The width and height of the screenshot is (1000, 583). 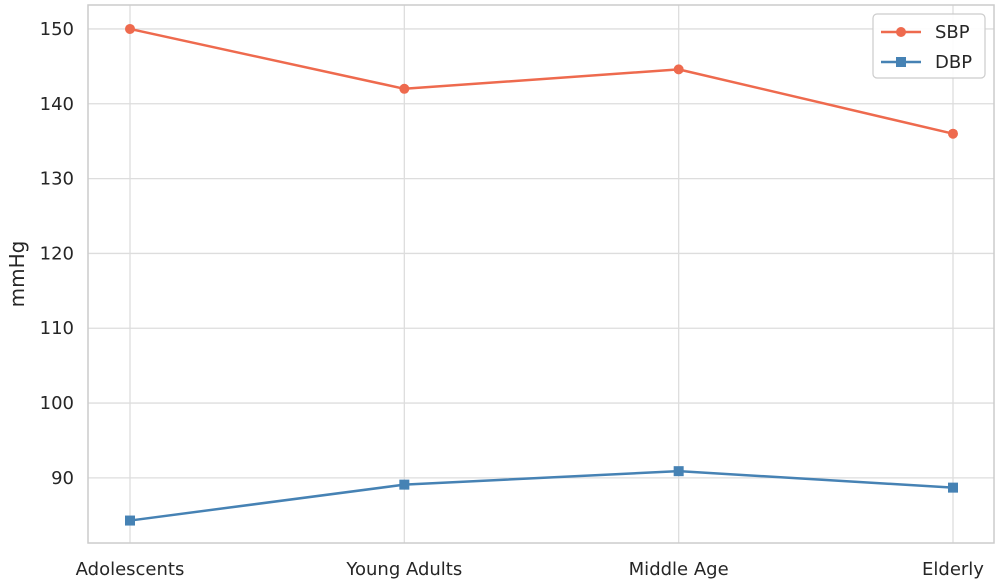 I want to click on point-sbp-young-adults, so click(x=404, y=88).